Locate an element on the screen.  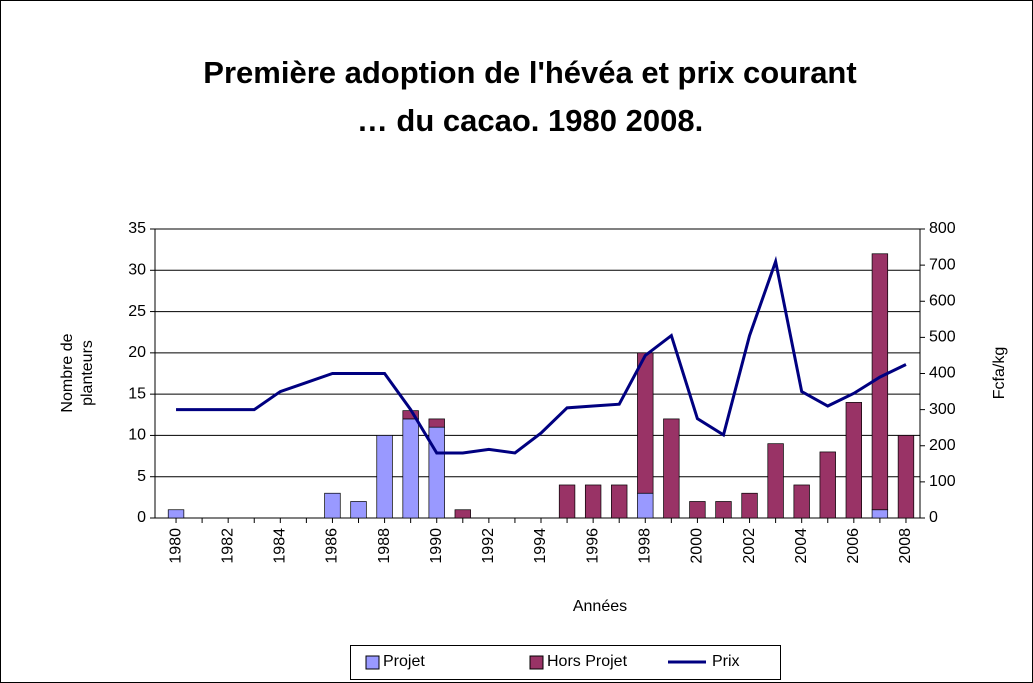
x-tick-label: 1990 is located at coordinates (436, 546).